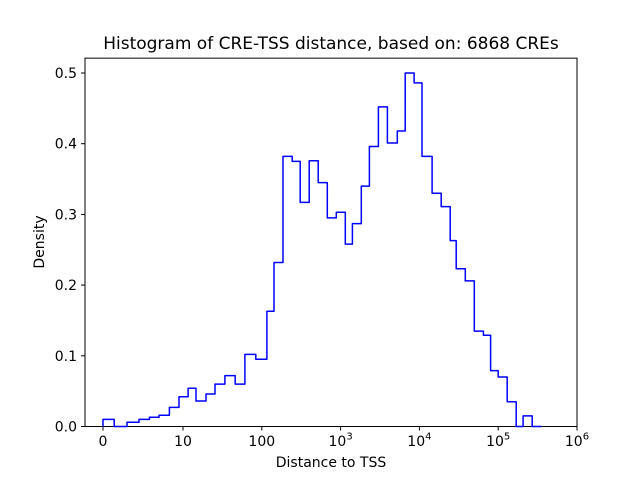  Describe the element at coordinates (66, 357) in the screenshot. I see `y-tick-label: 0.1` at that location.